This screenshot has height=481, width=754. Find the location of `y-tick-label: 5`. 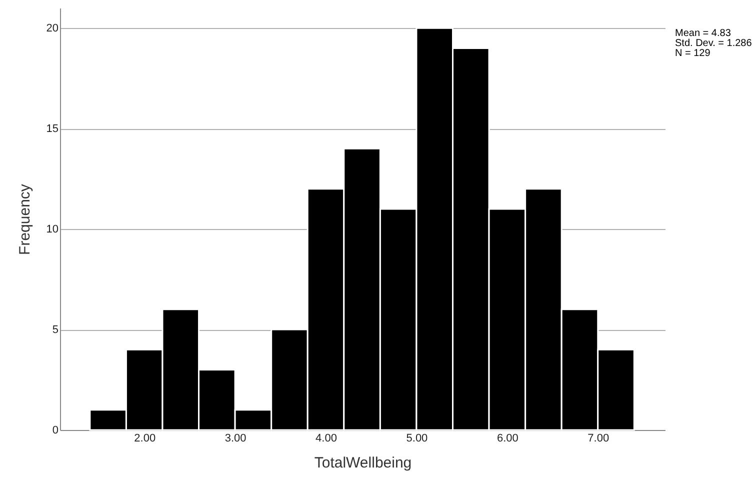

y-tick-label: 5 is located at coordinates (55, 330).